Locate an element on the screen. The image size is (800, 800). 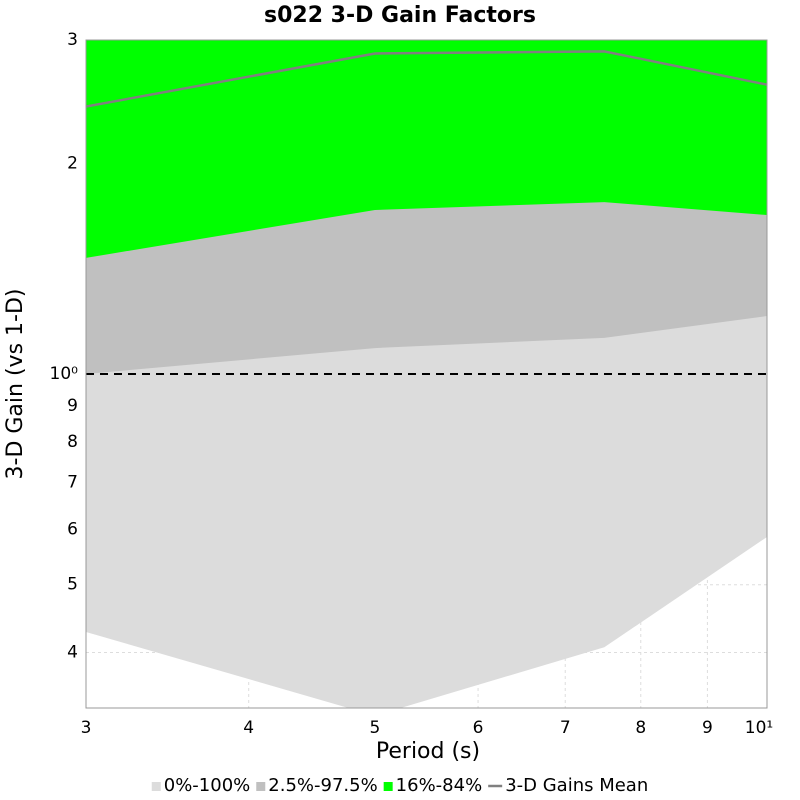
legend: 0%-100% 2.5%-97.5% 16%-84% 3-D Gains Mean is located at coordinates (399, 785).